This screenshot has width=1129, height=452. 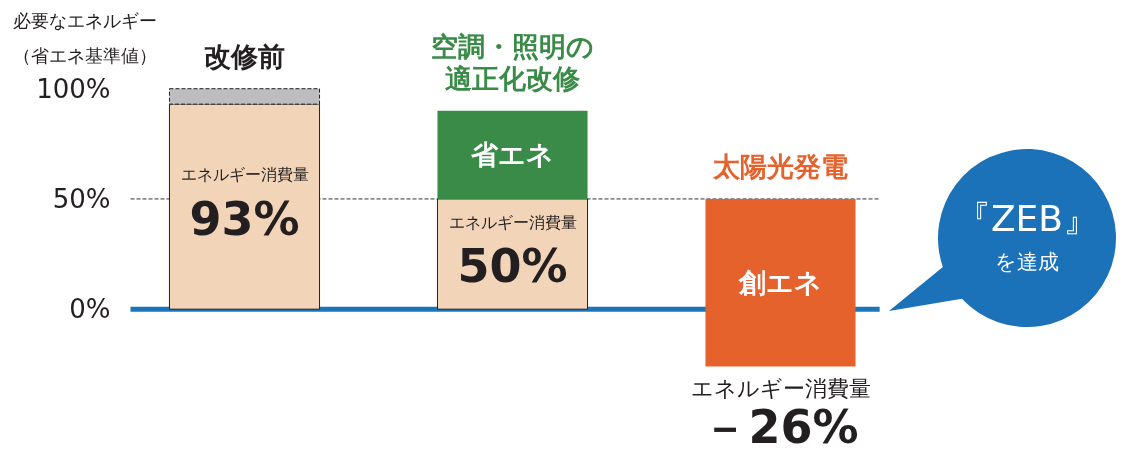 I want to click on annotation: エネルギー消費量－26%, so click(x=780, y=414).